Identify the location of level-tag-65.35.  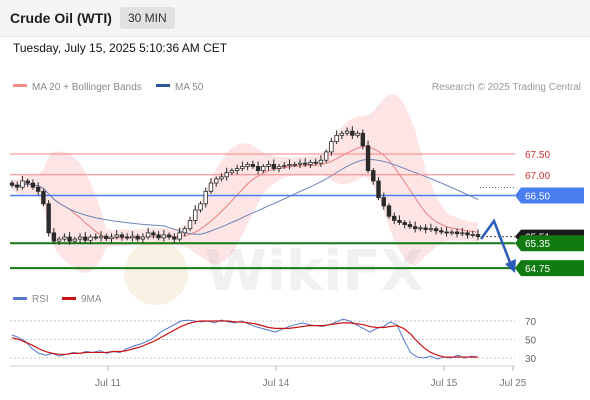
(549, 243).